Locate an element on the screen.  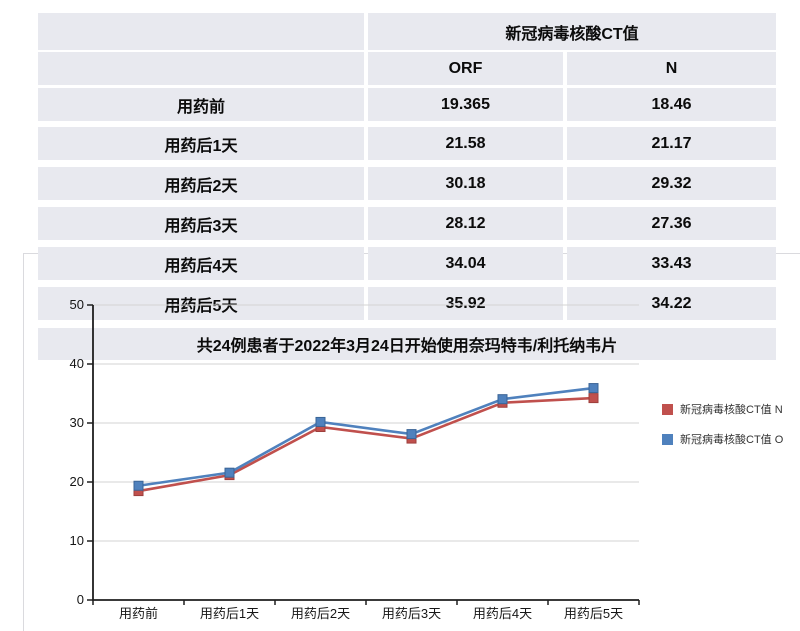
table-row: 新冠病毒核酸CT值 is located at coordinates (407, 31).